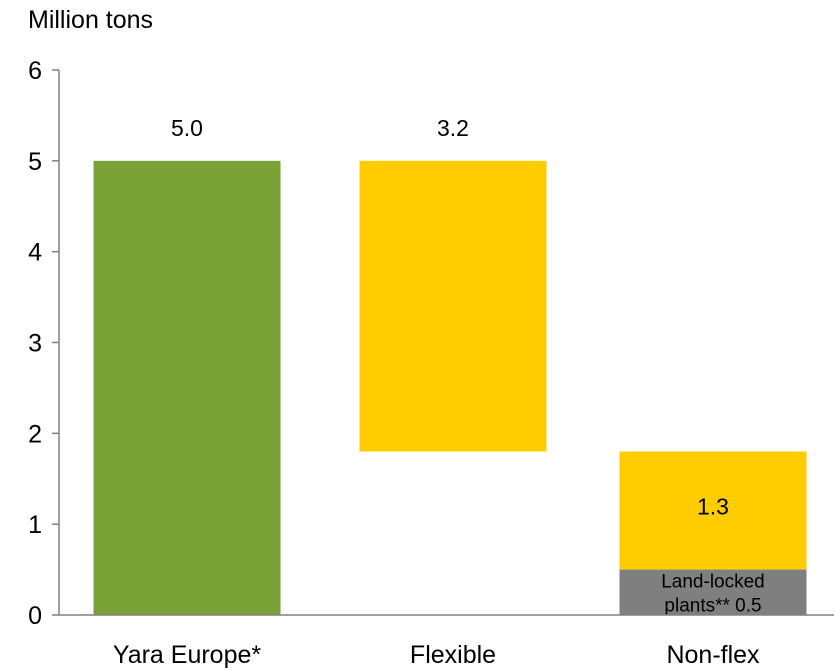 This screenshot has height=671, width=834. I want to click on x-axis: Yara Europe* Flexible Non-flex, so click(446, 641).